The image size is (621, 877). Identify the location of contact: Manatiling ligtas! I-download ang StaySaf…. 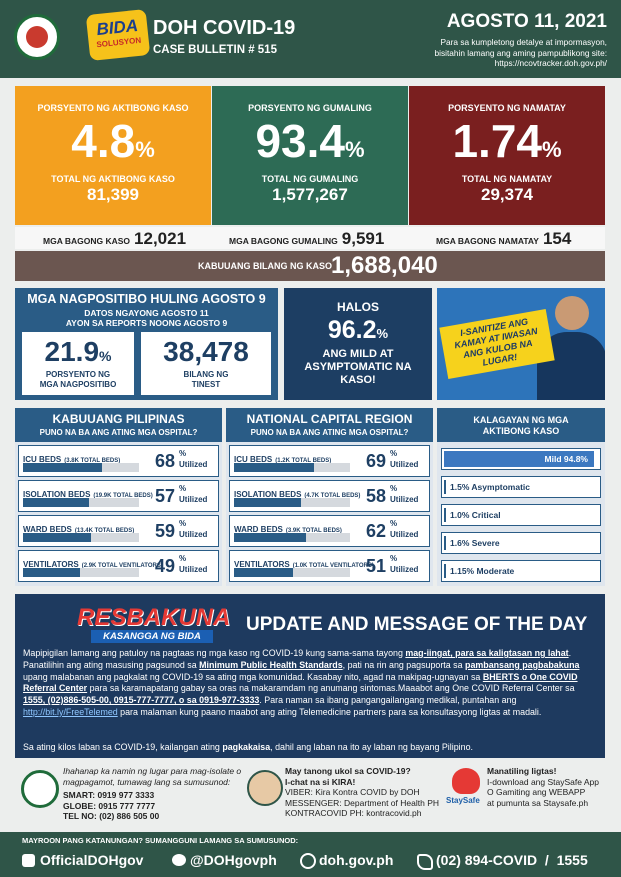
(546, 787).